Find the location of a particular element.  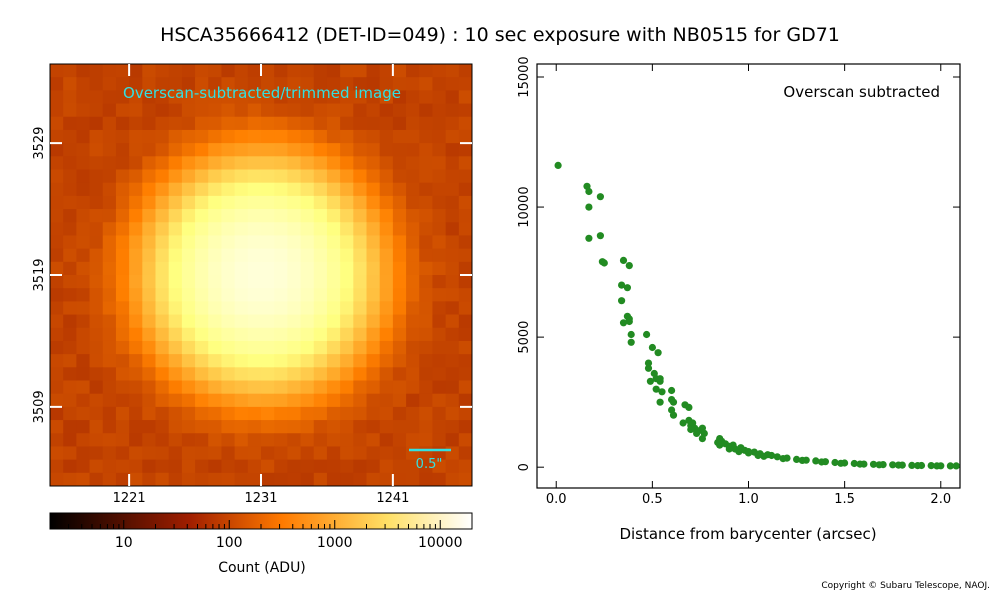

x-axis-label: Distance from barycenter (arcsec) is located at coordinates (747, 534).